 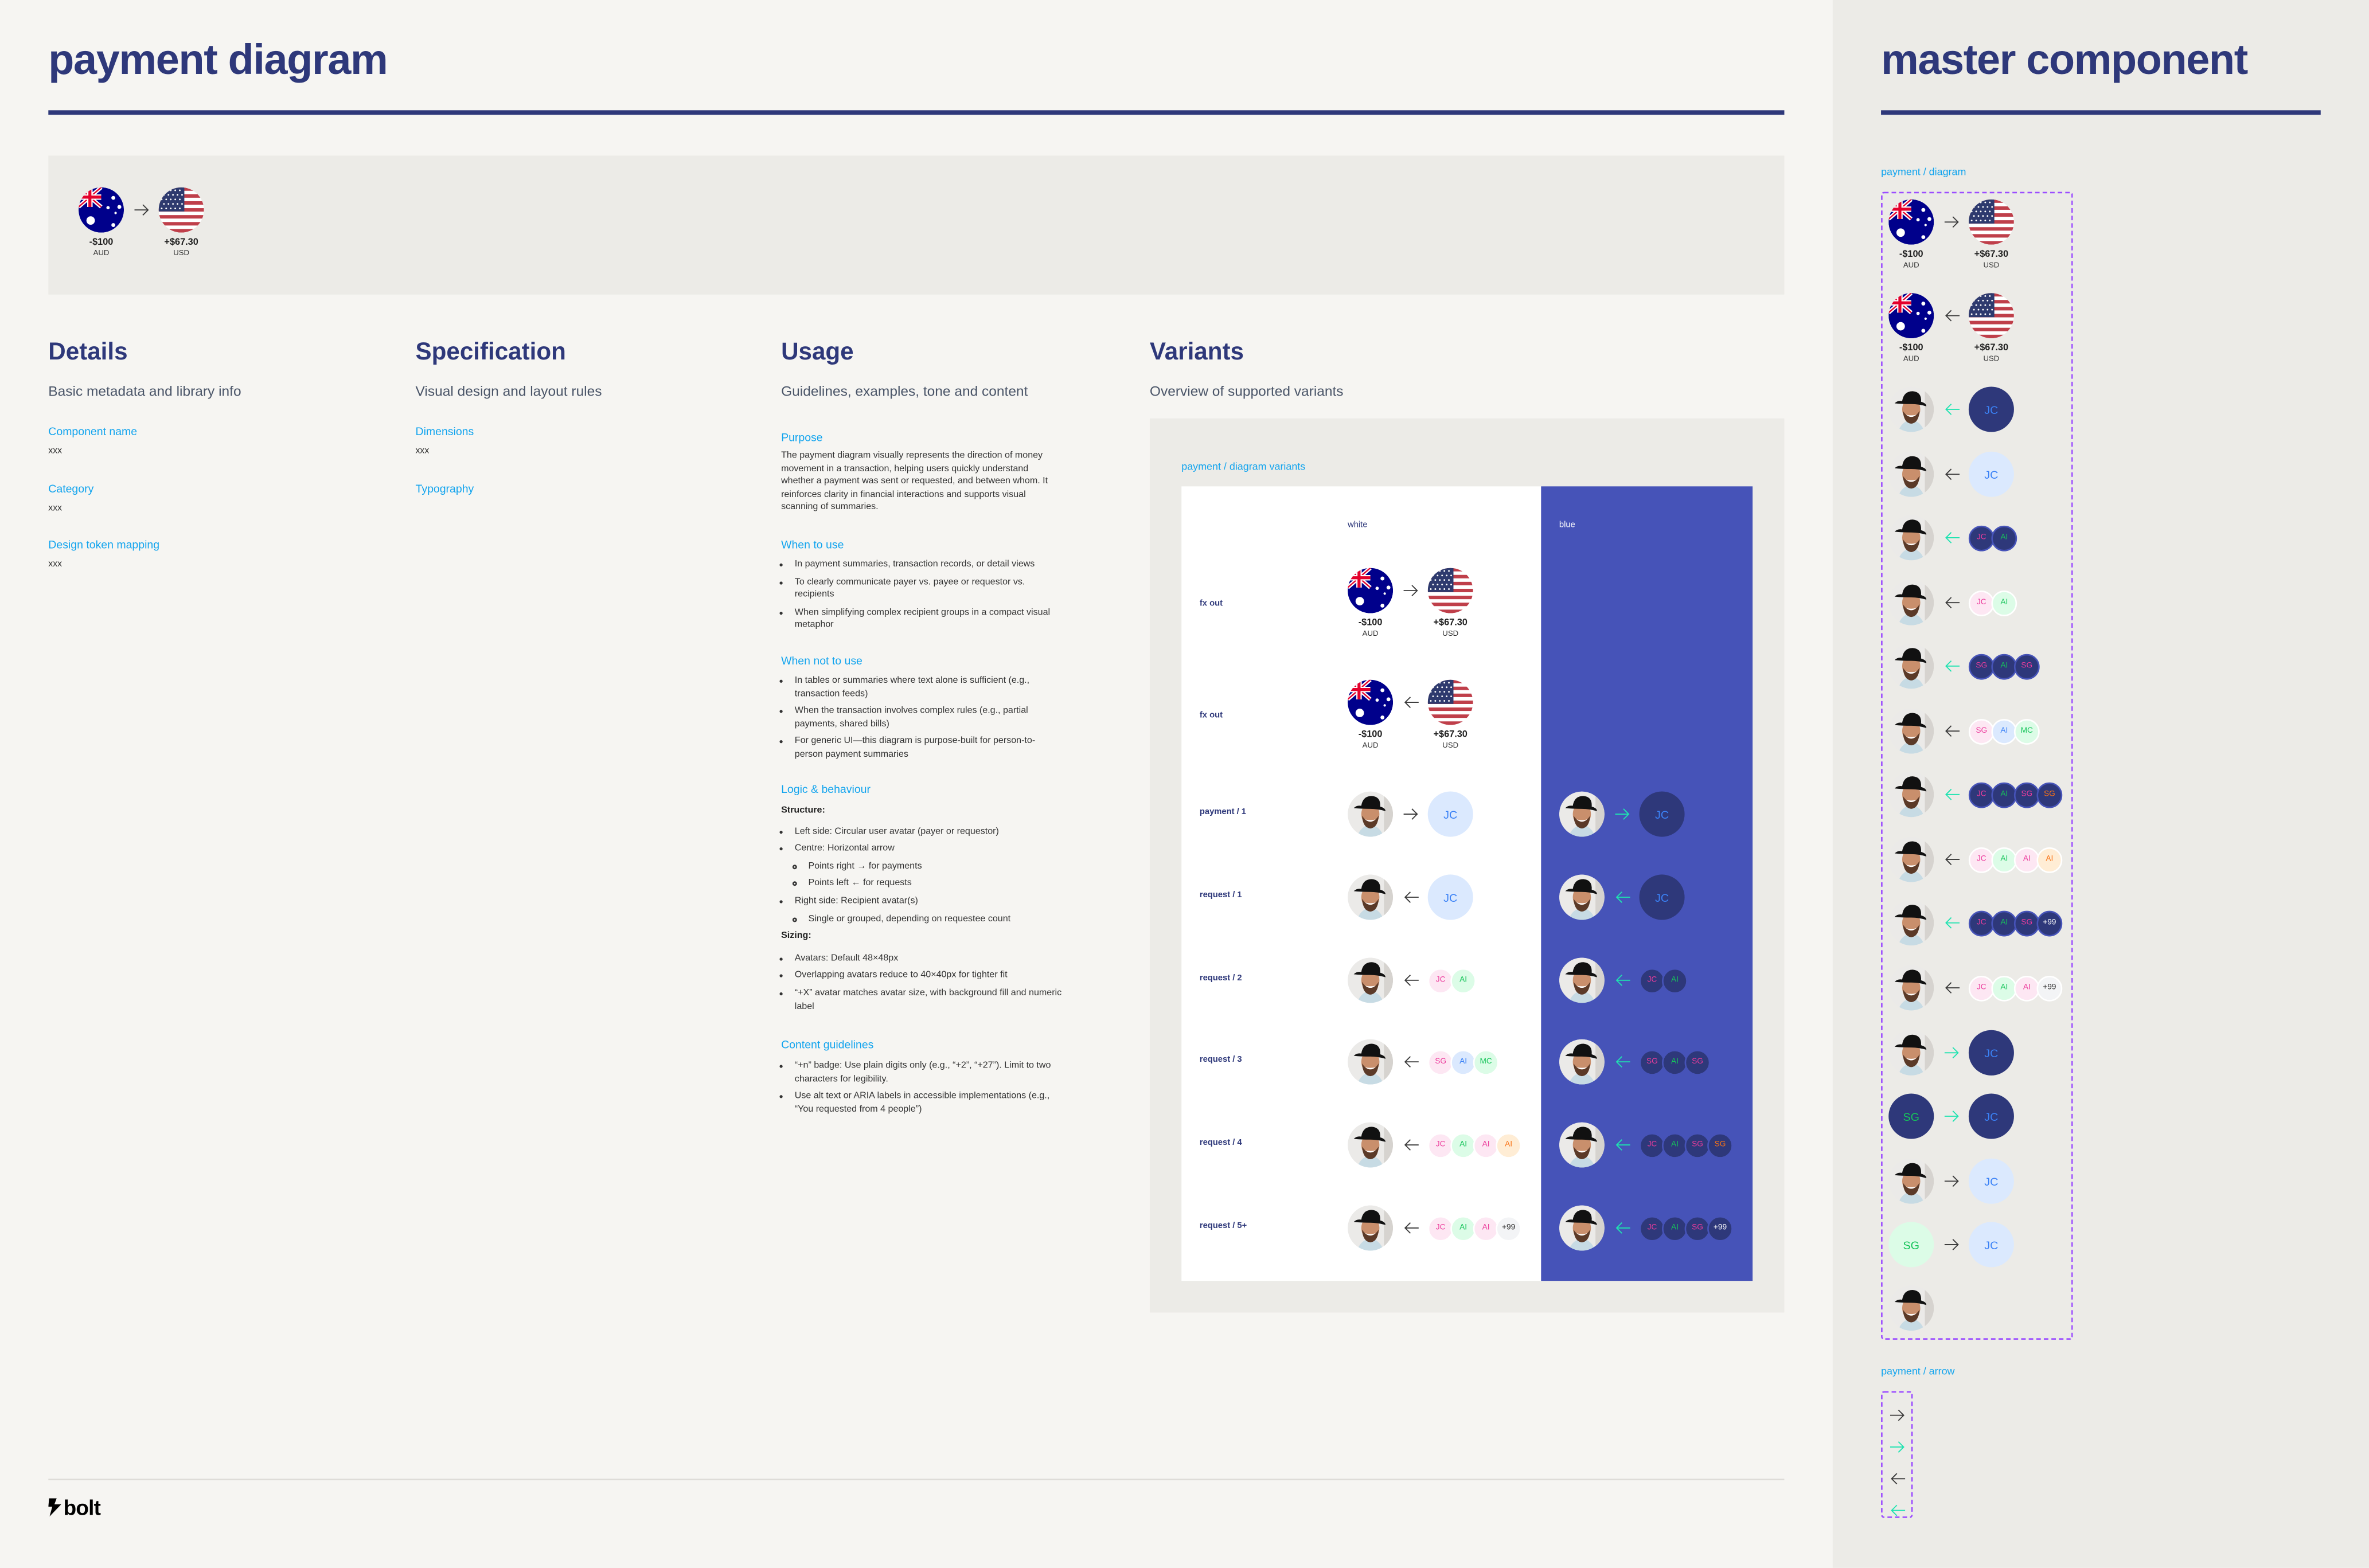 What do you see at coordinates (936, 868) in the screenshot?
I see `sub-list-item: Points right → for payments` at bounding box center [936, 868].